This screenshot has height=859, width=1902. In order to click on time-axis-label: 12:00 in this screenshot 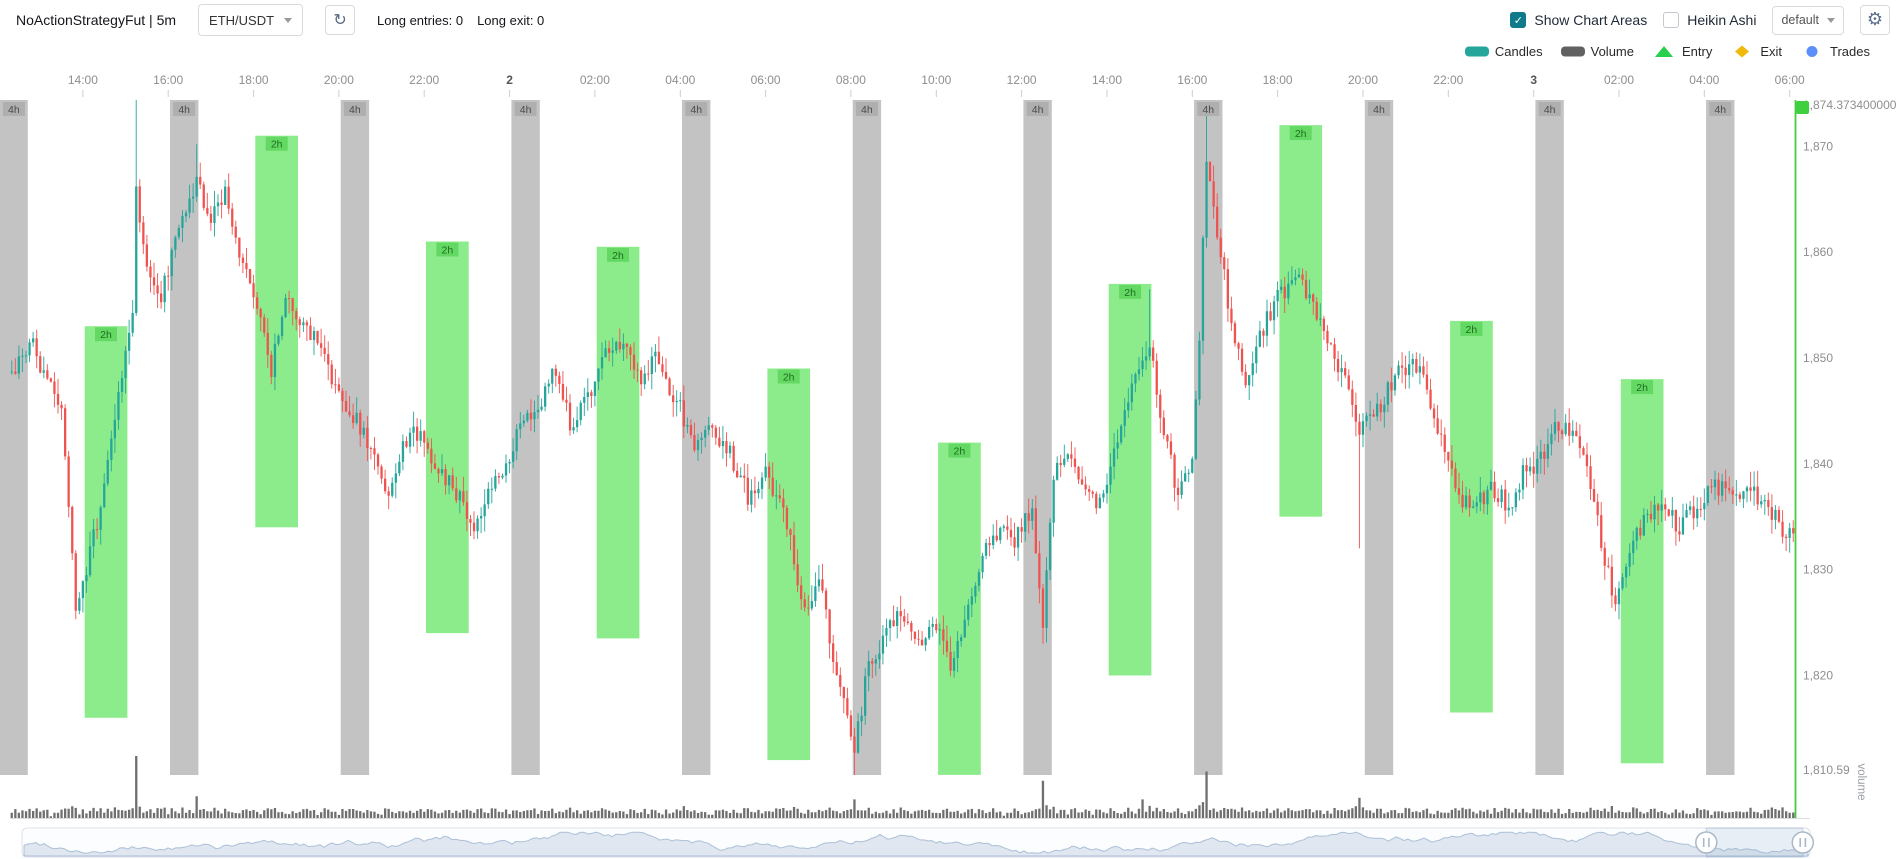, I will do `click(1022, 80)`.